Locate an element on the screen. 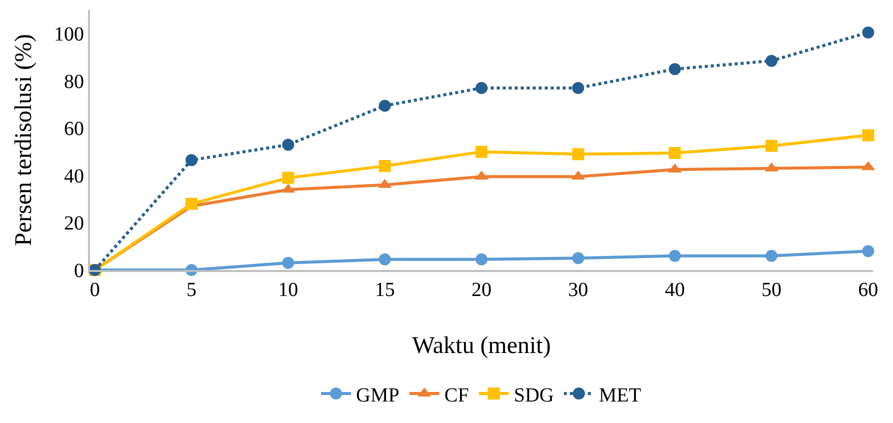  legend-label: GMP is located at coordinates (378, 395).